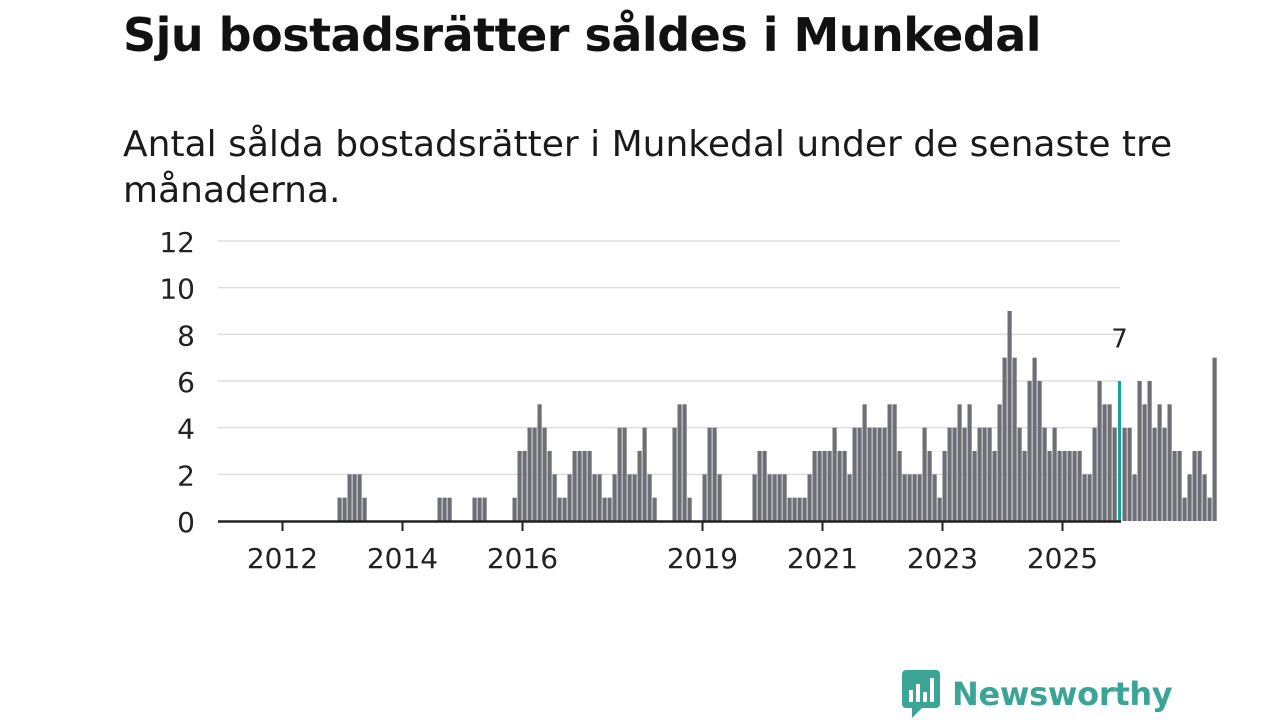  I want to click on y-tick-label: 4, so click(186, 429).